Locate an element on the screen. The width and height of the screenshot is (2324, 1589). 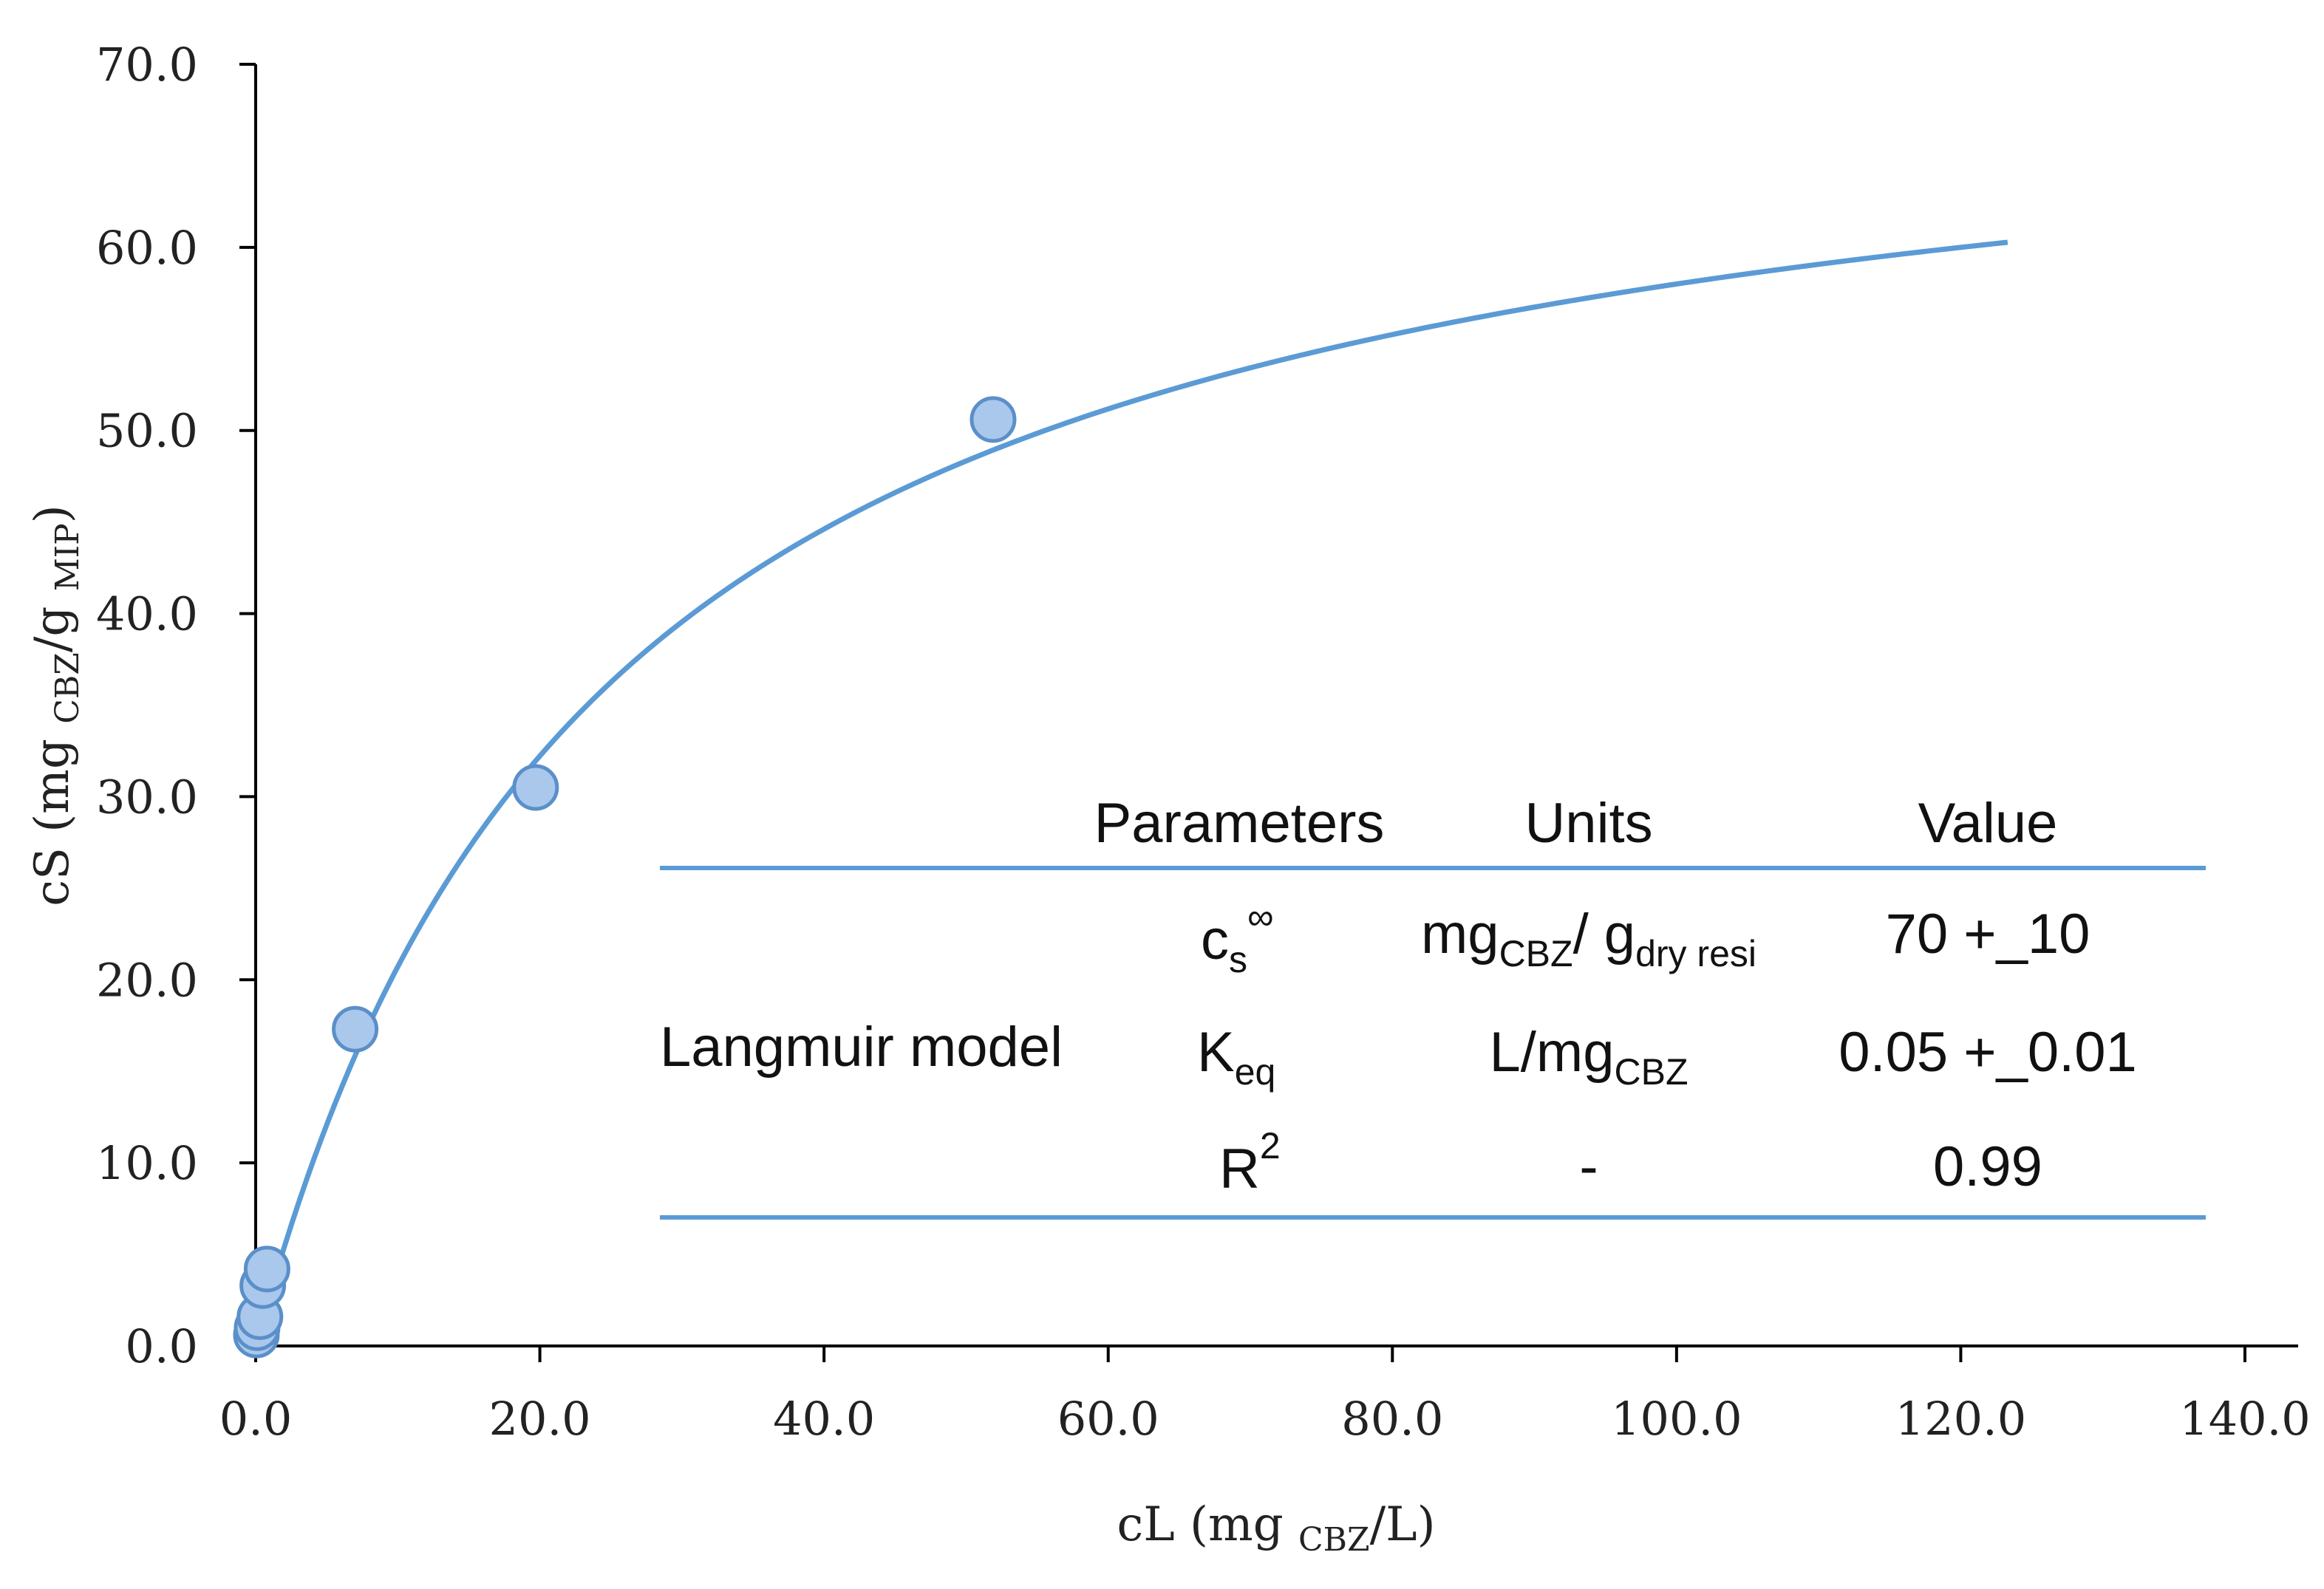
row-cs-param: cs∞ is located at coordinates (1237, 938).